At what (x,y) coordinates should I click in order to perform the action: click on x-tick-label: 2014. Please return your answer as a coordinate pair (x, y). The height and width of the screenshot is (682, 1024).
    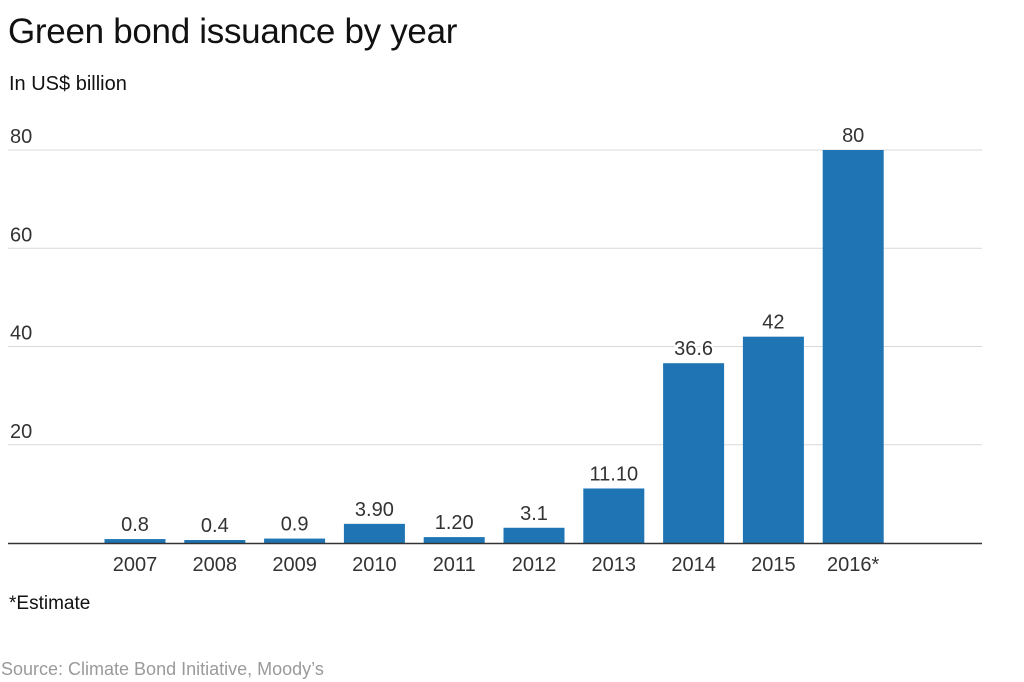
    Looking at the image, I should click on (693, 565).